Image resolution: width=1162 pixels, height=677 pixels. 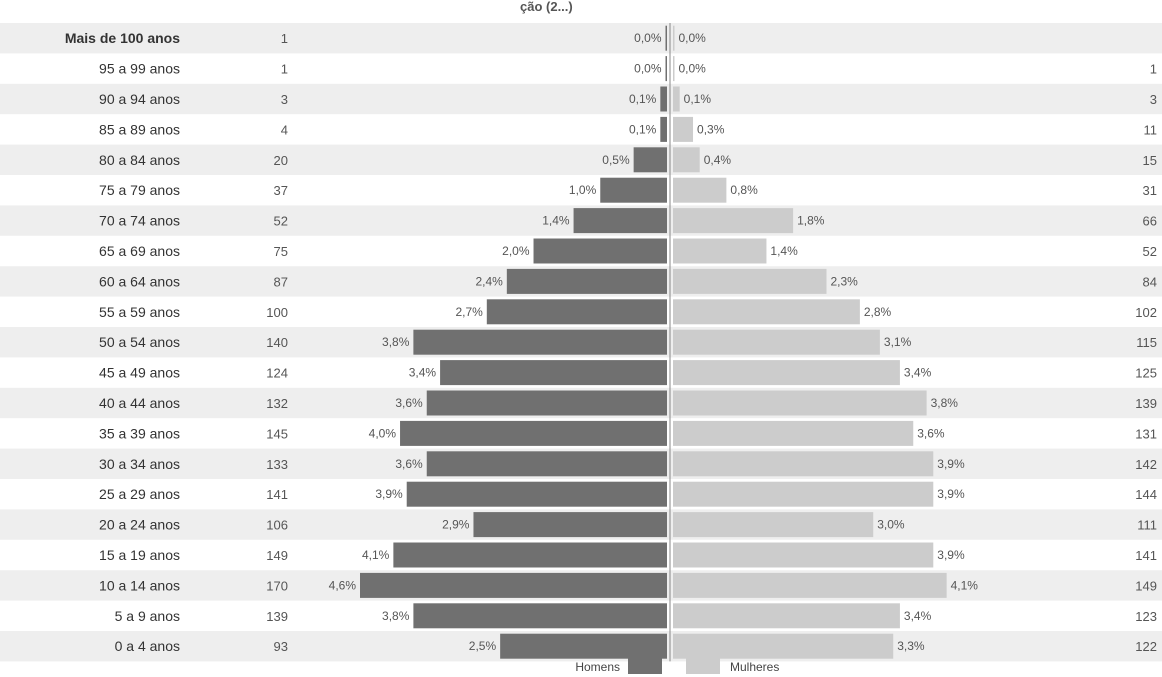 What do you see at coordinates (628, 129) in the screenshot?
I see `pyramid-row: 85 a 89 anos 4 0,1% 0,3% 11` at bounding box center [628, 129].